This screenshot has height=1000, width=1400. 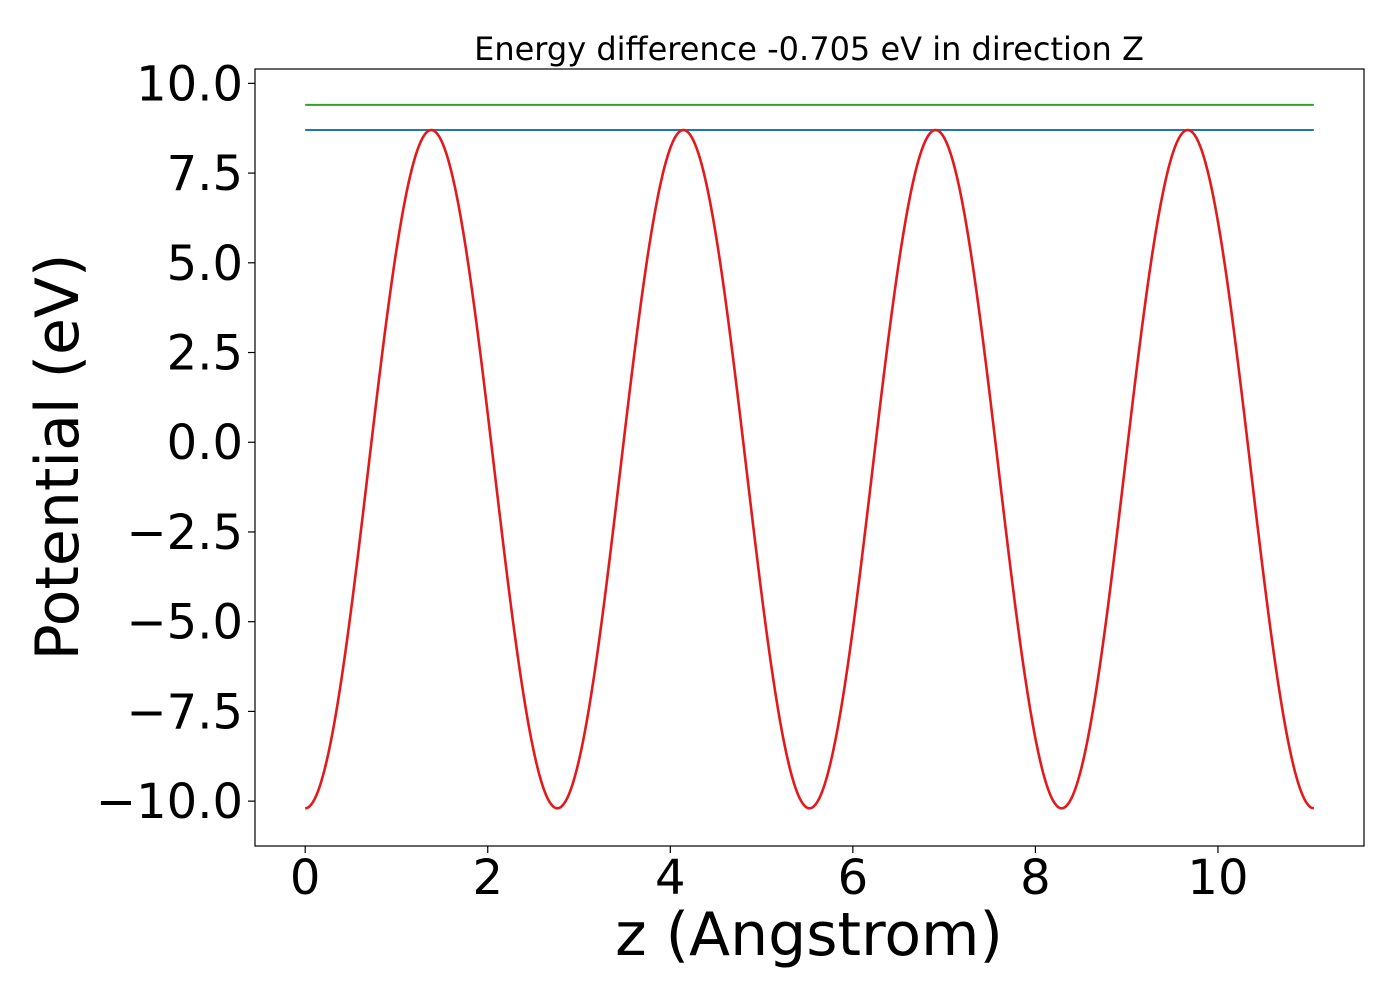 What do you see at coordinates (205, 443) in the screenshot?
I see `y-tick-label: 0.0` at bounding box center [205, 443].